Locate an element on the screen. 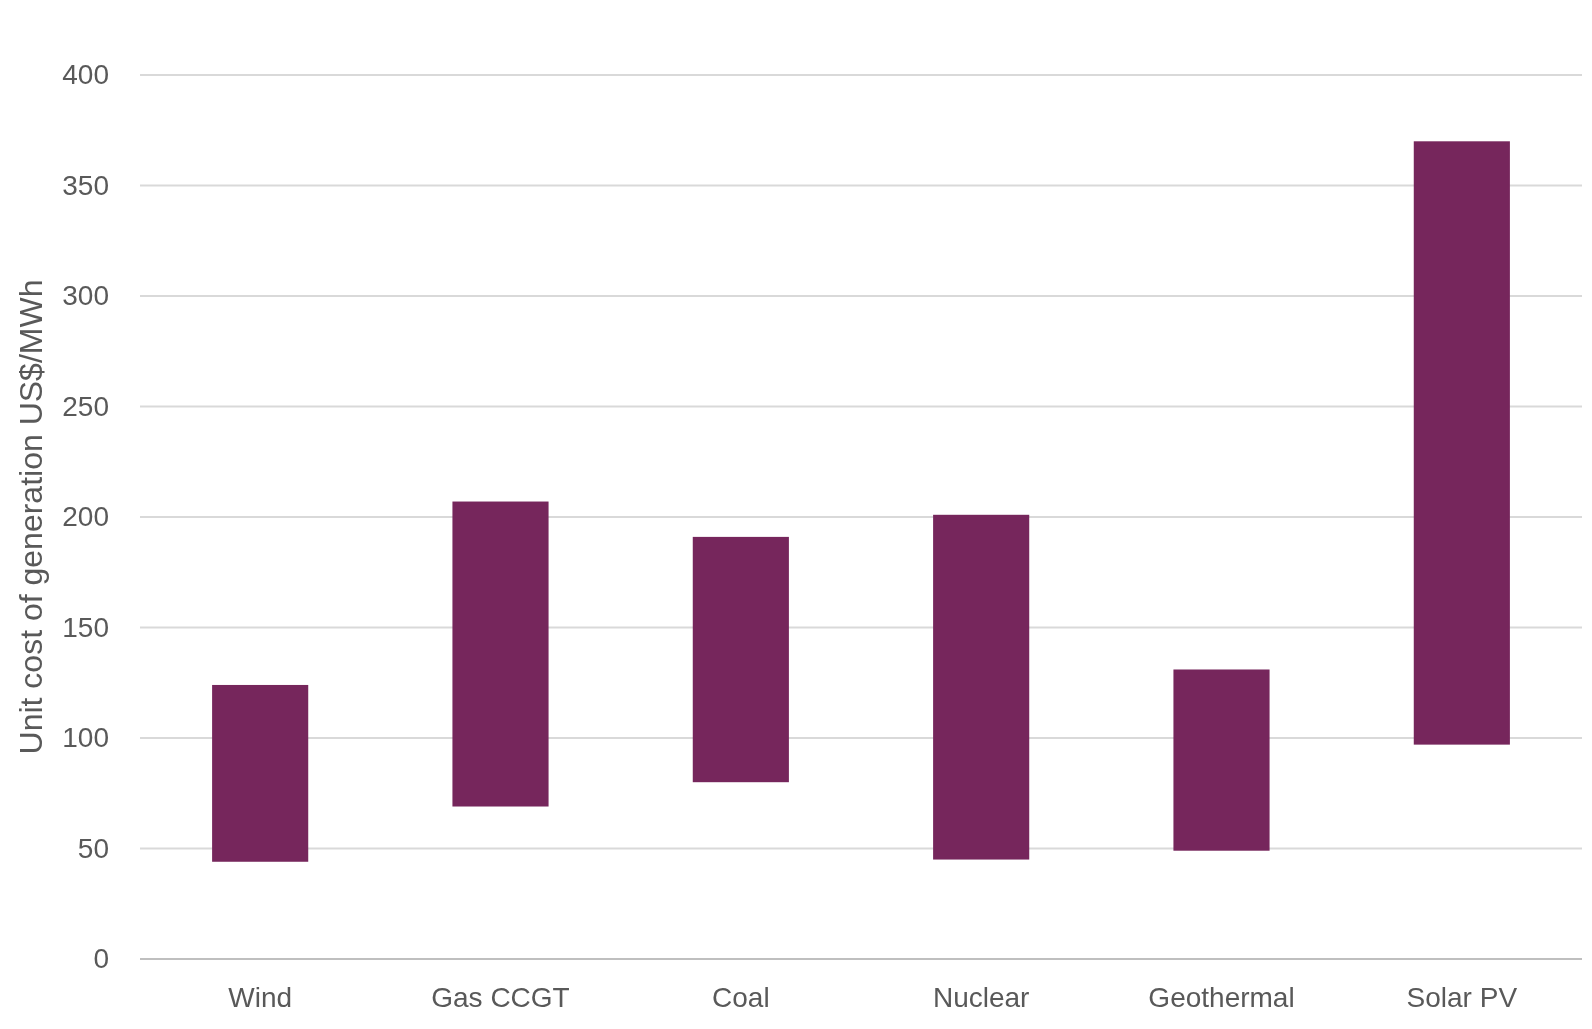  x-tick-label: Wind is located at coordinates (260, 997).